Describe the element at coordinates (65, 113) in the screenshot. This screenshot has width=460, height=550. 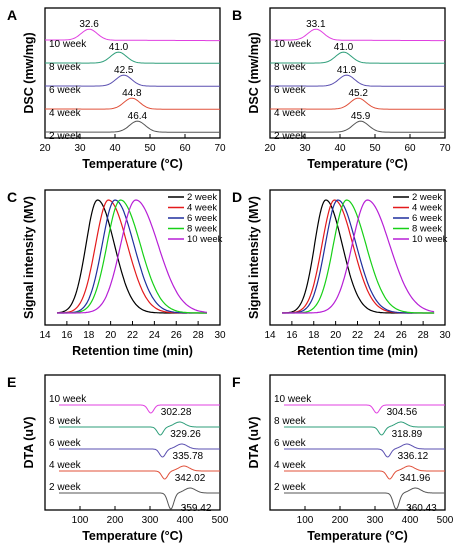
I see `series-label: 4 week` at that location.